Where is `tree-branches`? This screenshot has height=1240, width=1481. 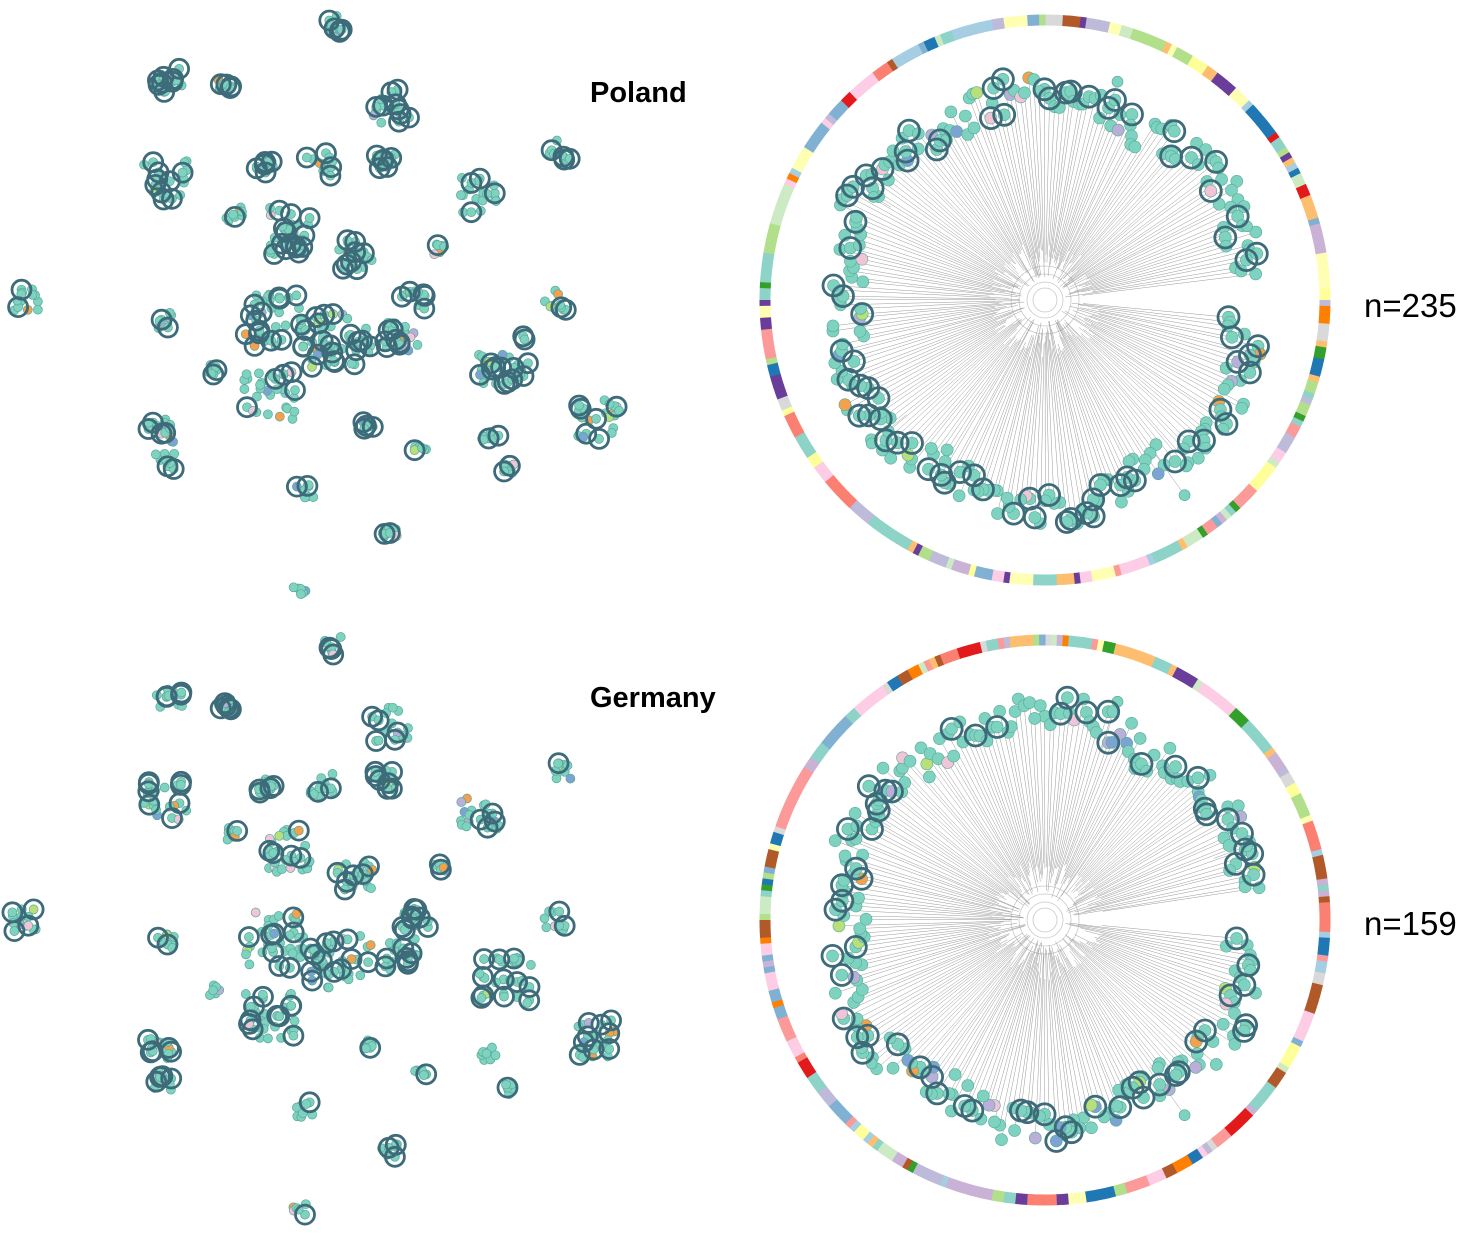 tree-branches is located at coordinates (1046, 919).